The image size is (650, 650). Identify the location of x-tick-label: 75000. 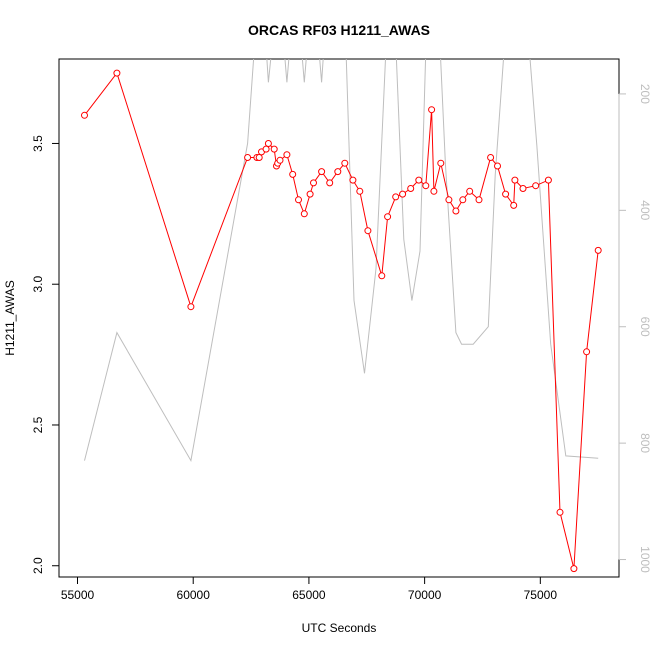
(541, 595).